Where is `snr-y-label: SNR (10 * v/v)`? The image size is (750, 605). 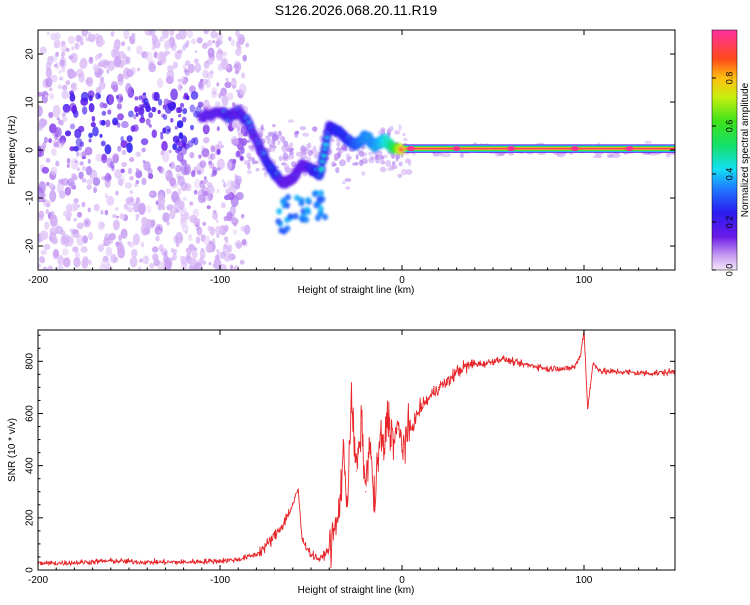 snr-y-label: SNR (10 * v/v) is located at coordinates (12, 450).